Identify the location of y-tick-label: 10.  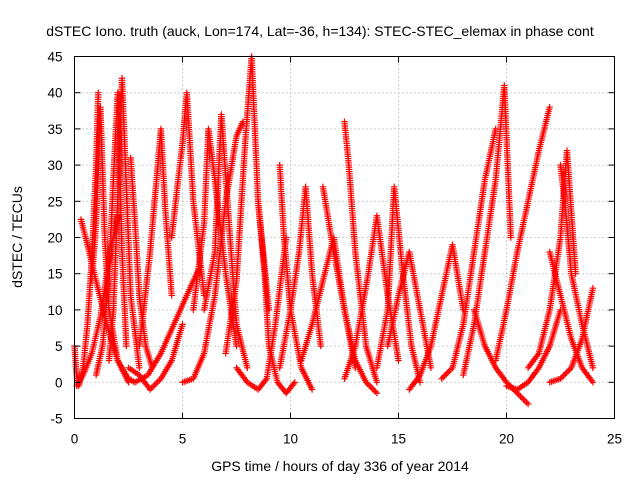
(54, 310).